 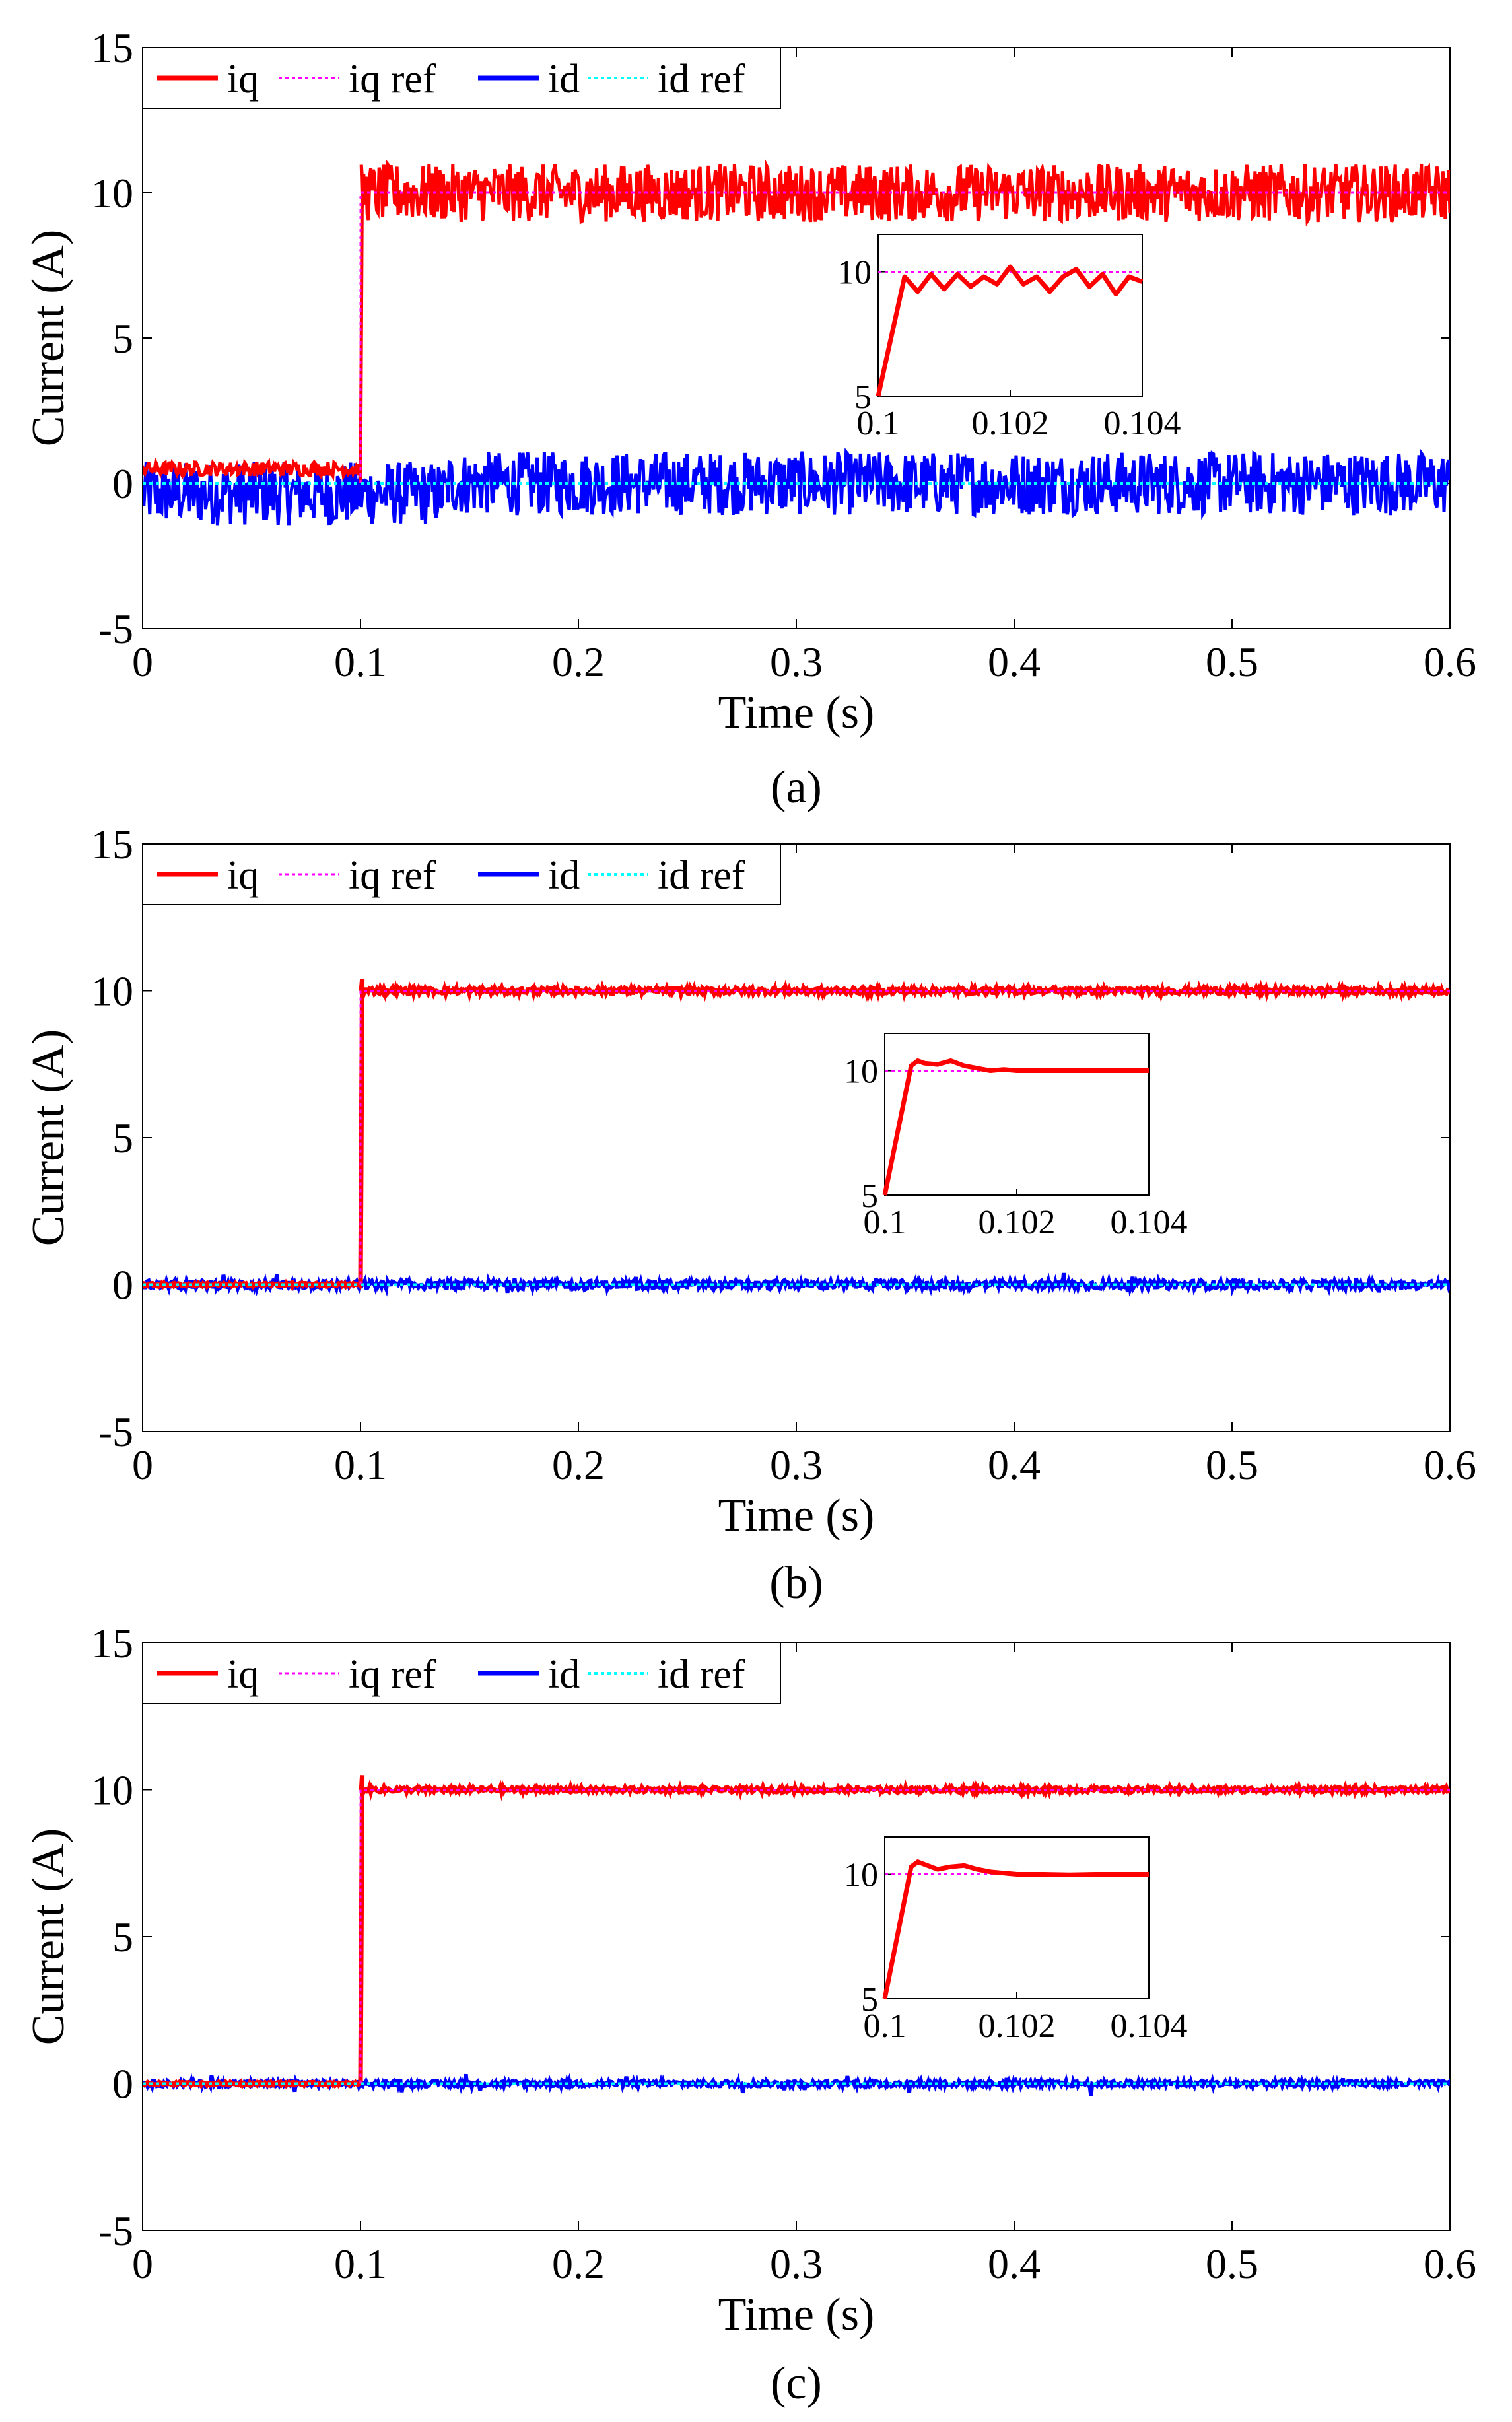 What do you see at coordinates (797, 2383) in the screenshot?
I see `panel-caption: (c)` at bounding box center [797, 2383].